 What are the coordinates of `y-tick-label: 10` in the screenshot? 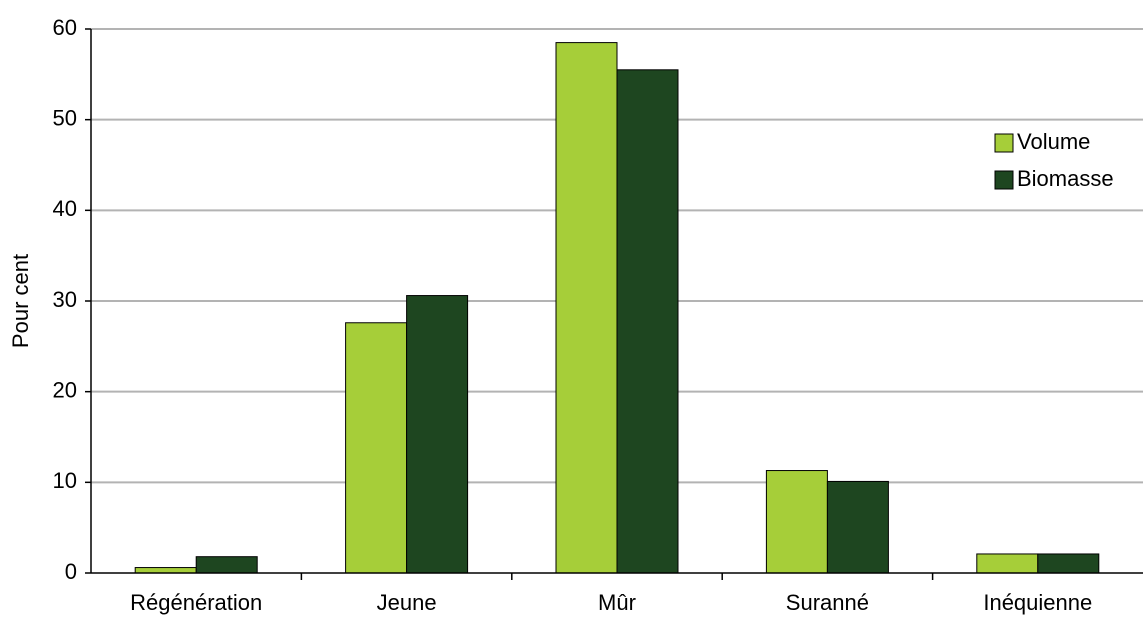 It's located at (65, 480).